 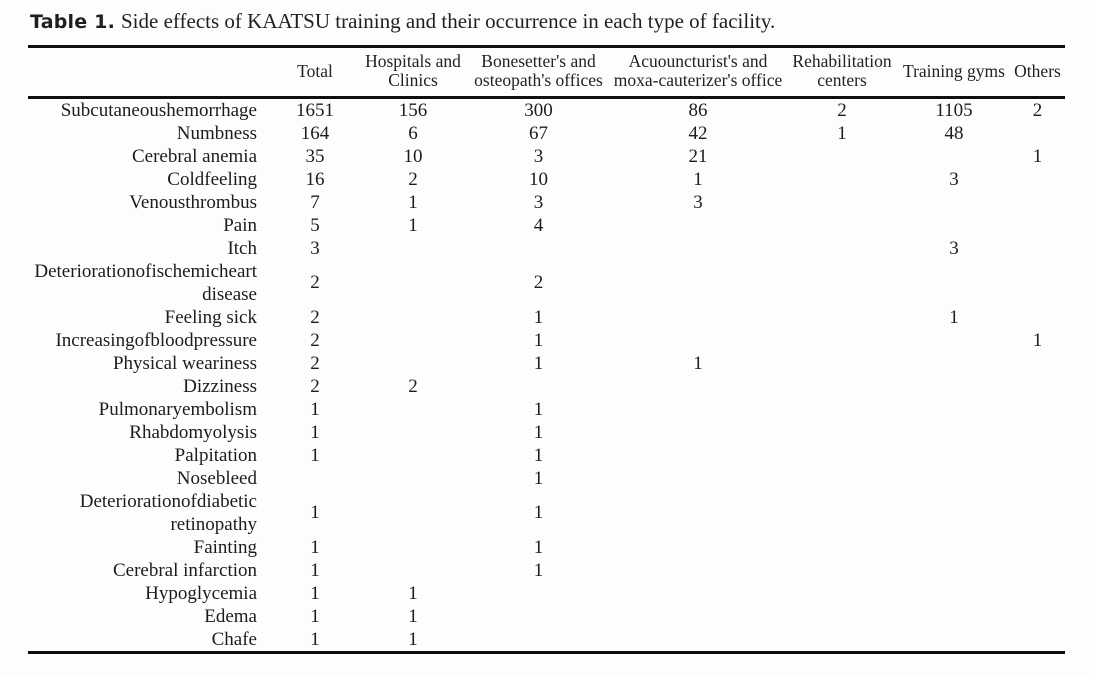 I want to click on column-header: Others, so click(x=1037, y=70).